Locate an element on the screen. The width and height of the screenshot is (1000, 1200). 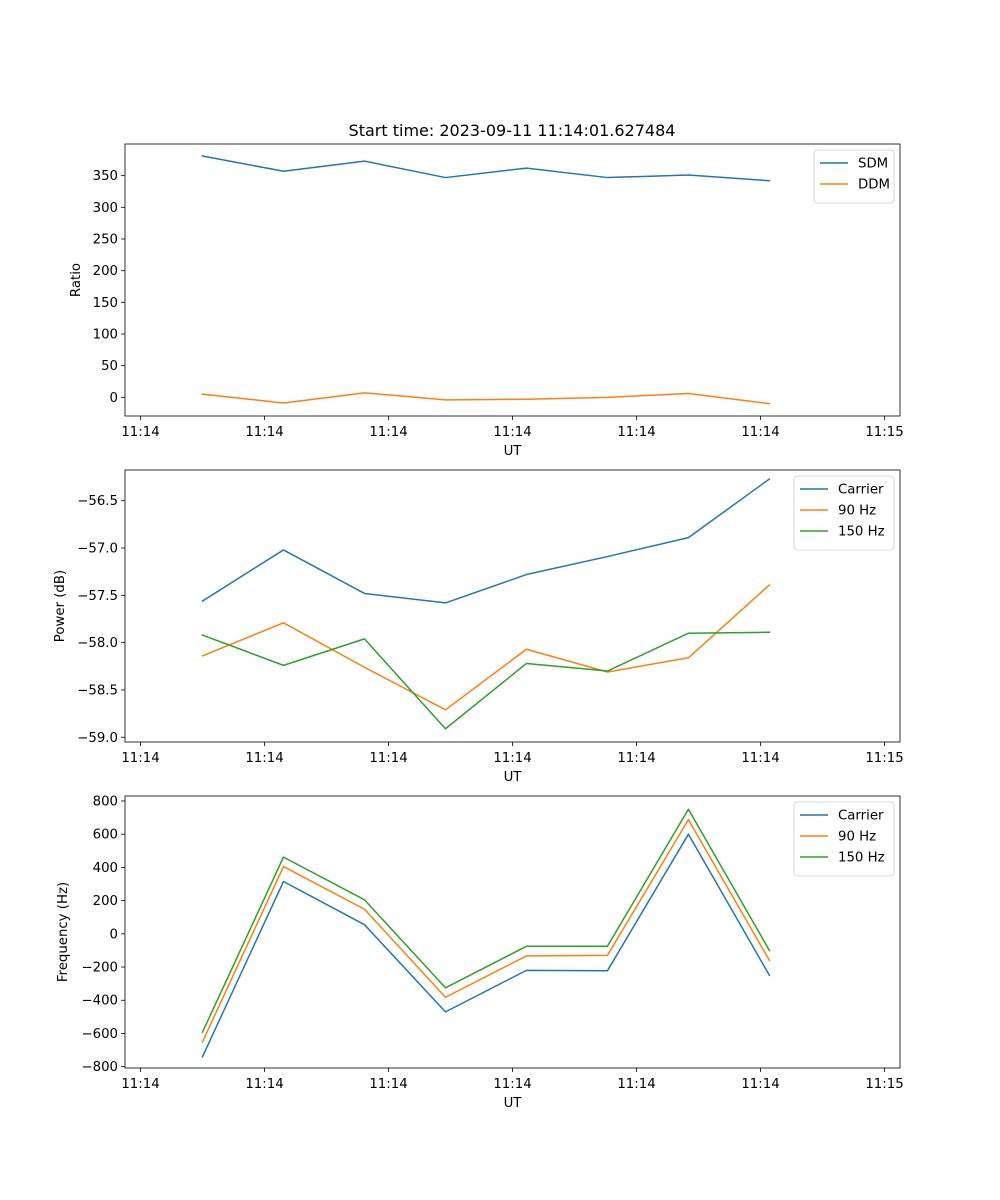
y-tick-label: −600 is located at coordinates (99, 1034).